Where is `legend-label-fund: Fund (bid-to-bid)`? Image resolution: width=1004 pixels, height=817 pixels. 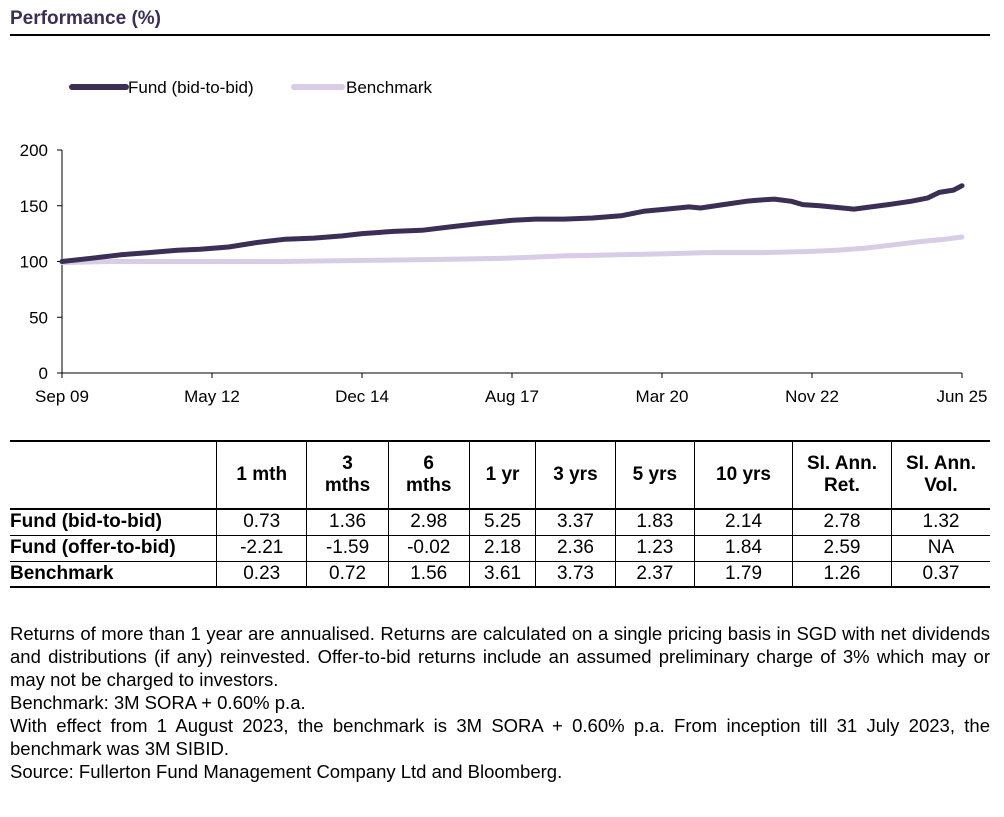 legend-label-fund: Fund (bid-to-bid) is located at coordinates (191, 87).